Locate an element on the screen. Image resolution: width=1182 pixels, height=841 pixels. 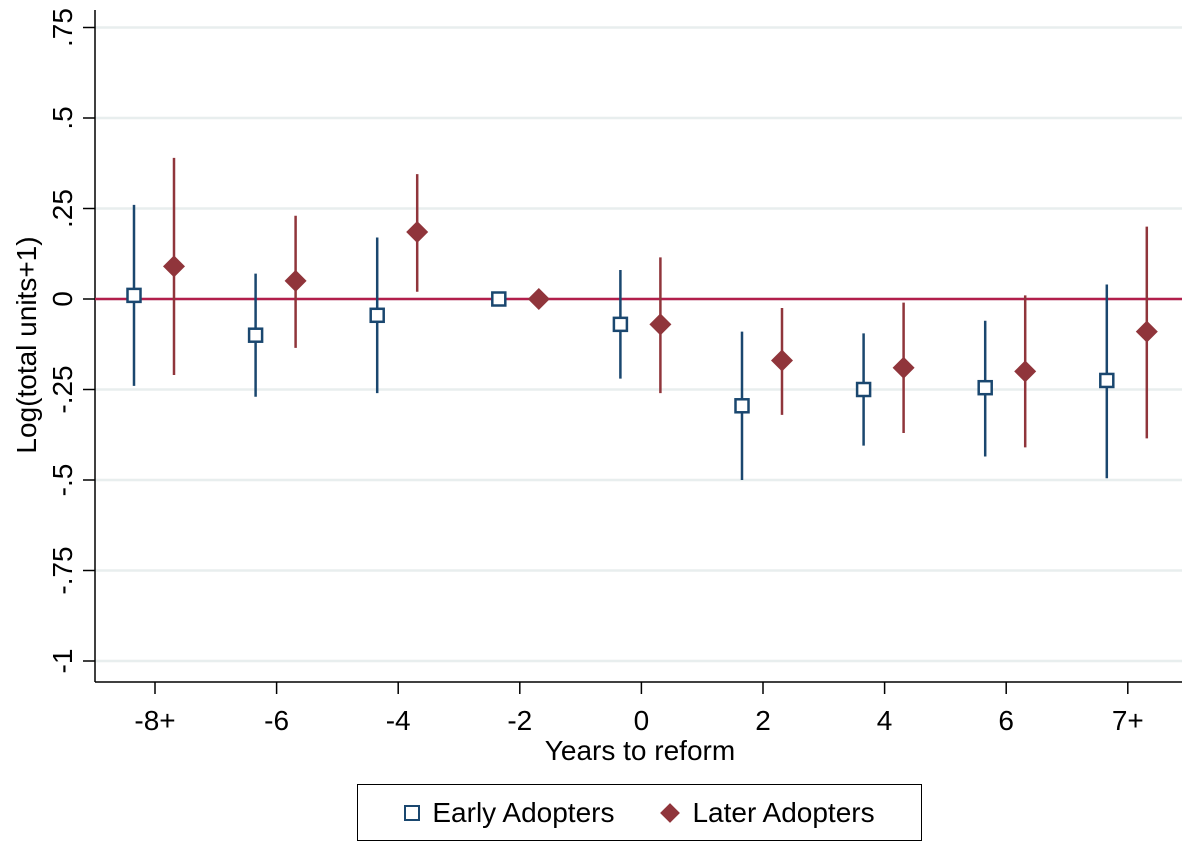
x-tick-label: 7+ is located at coordinates (1128, 720).